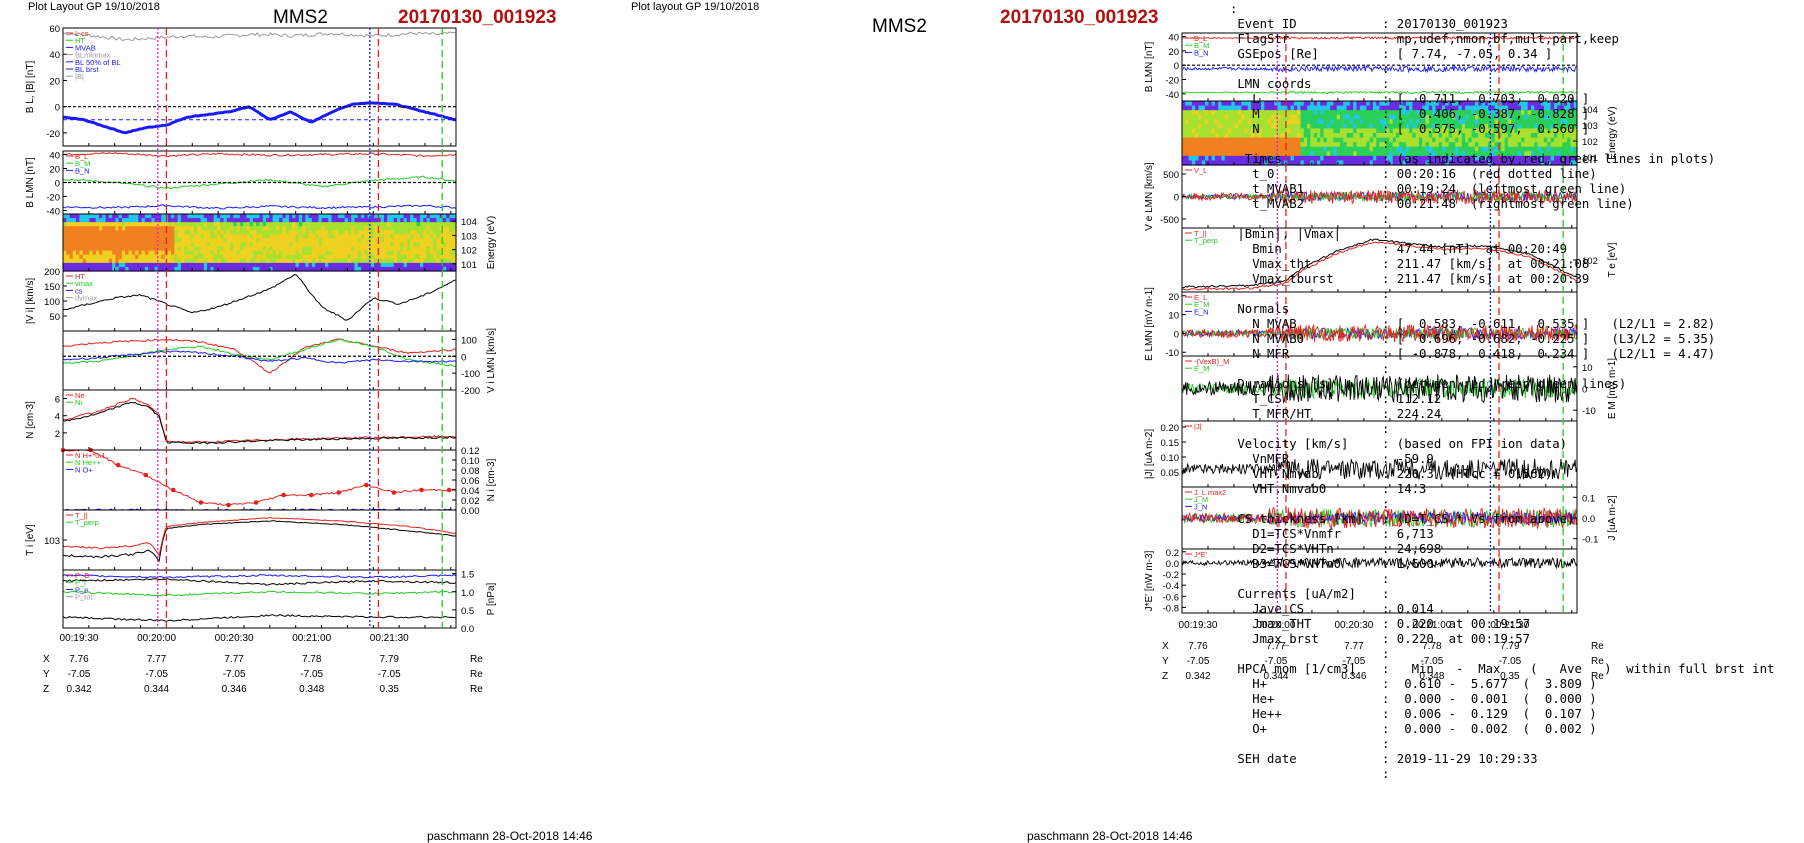  What do you see at coordinates (1171, 597) in the screenshot?
I see `panel-right-9-ytick-label: -0.6` at bounding box center [1171, 597].